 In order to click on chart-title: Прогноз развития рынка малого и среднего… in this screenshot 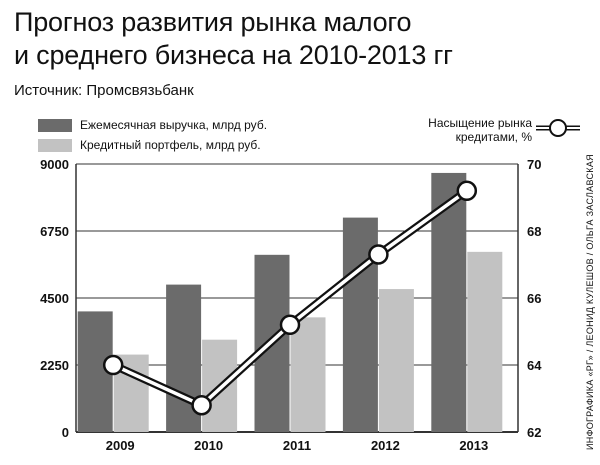, I will do `click(284, 39)`.